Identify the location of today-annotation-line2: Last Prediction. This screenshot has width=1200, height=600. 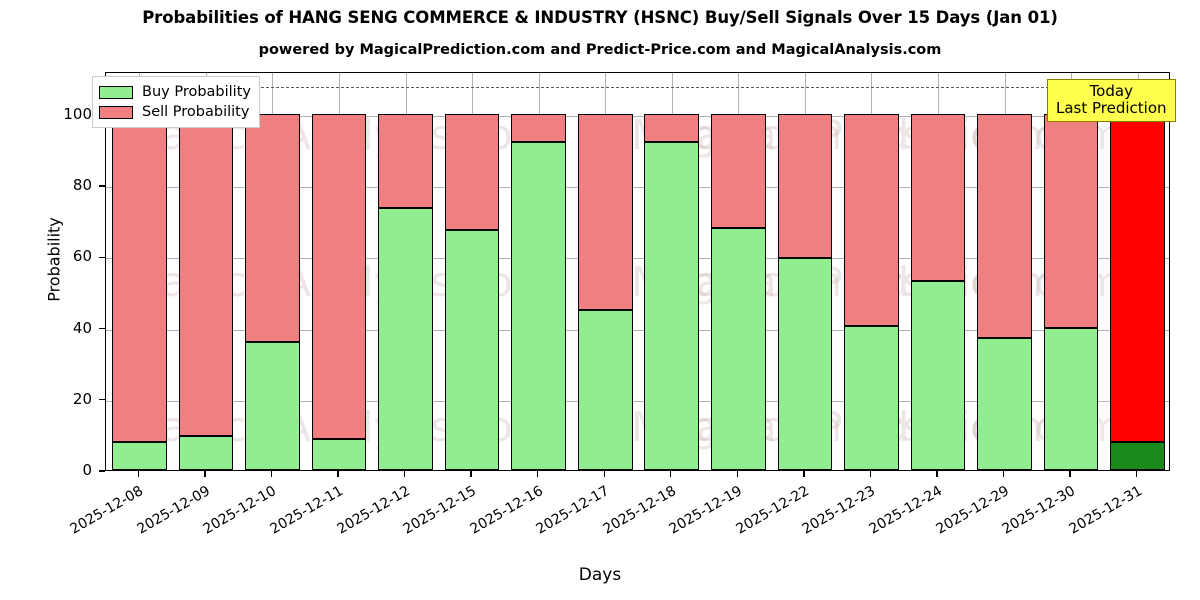
(1111, 107).